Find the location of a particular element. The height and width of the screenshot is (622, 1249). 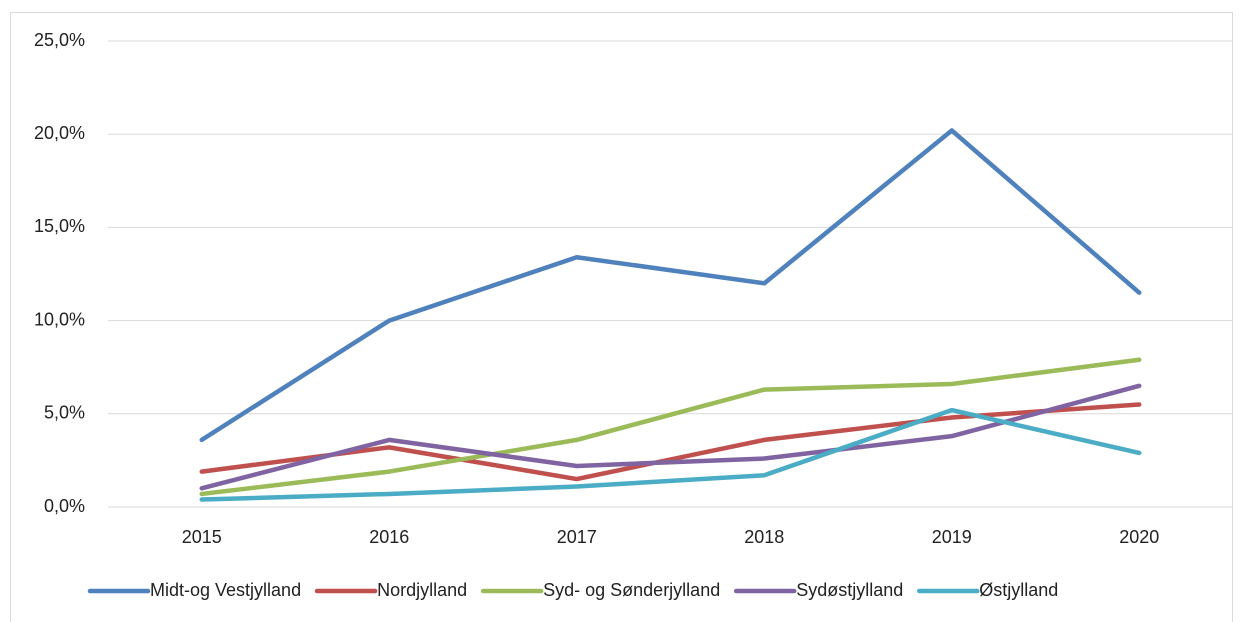

y-tick-label: 15,0% is located at coordinates (59, 226).